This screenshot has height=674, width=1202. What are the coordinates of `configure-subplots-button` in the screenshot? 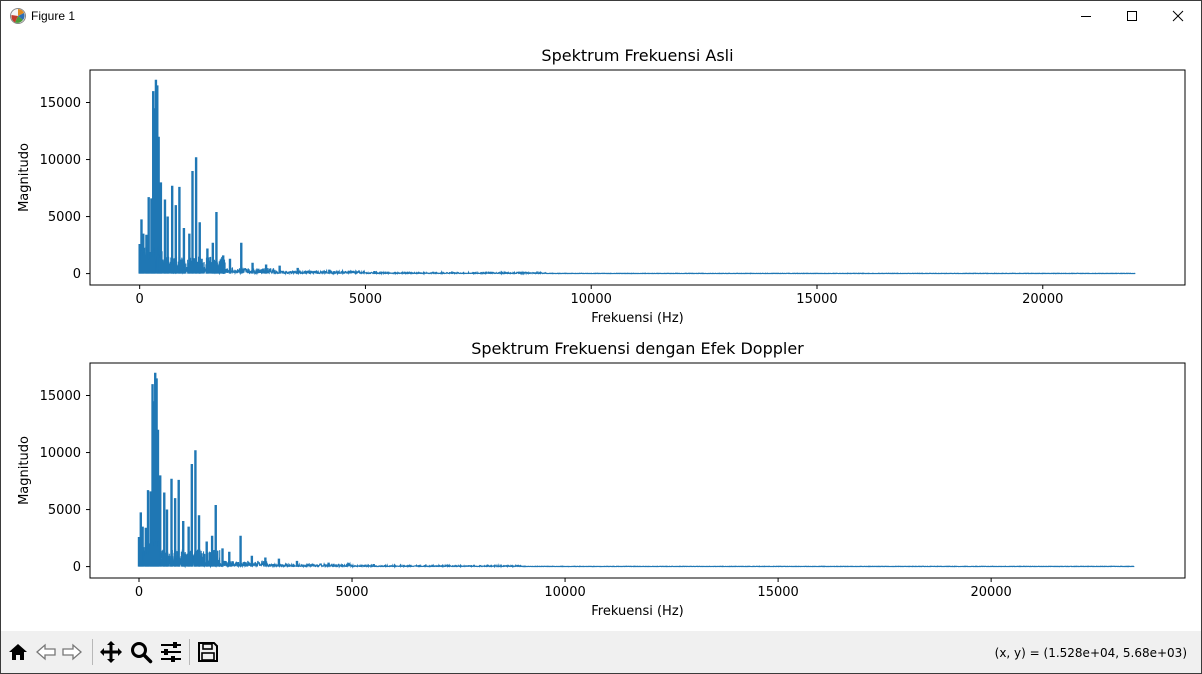 It's located at (171, 652).